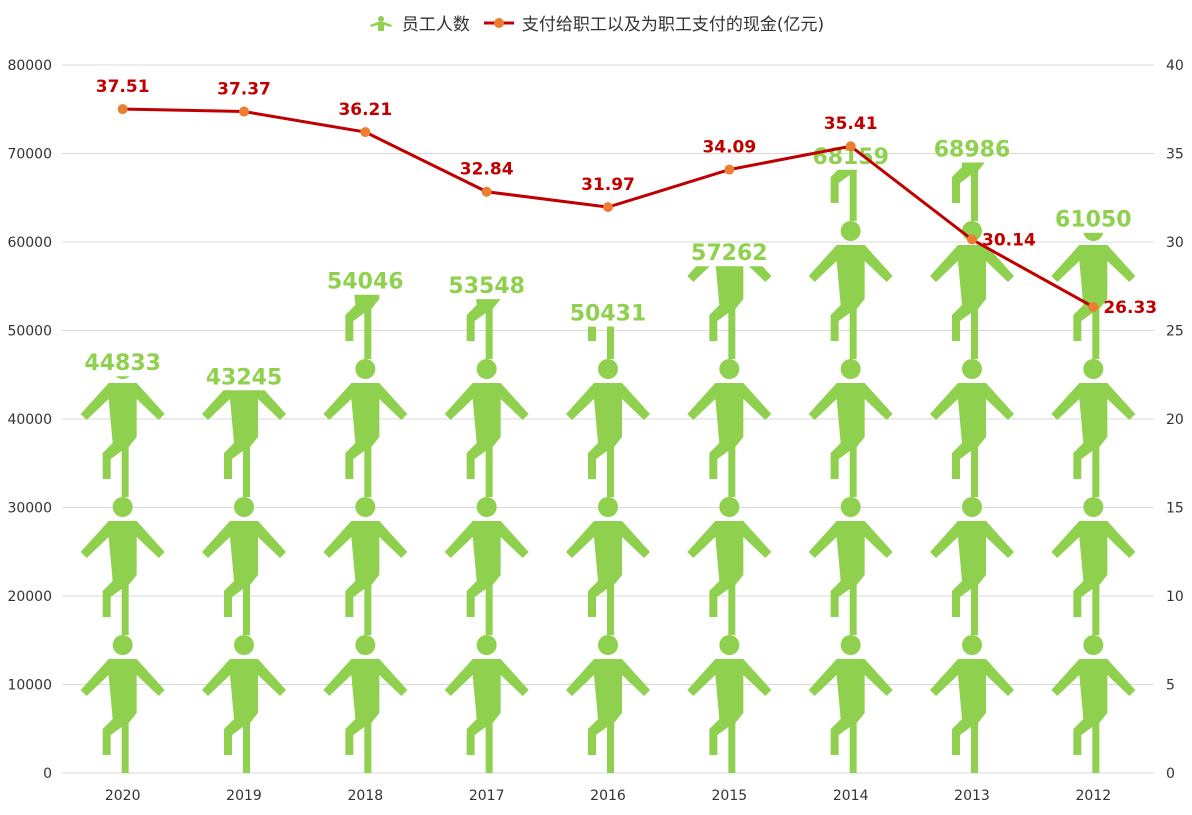 This screenshot has height=815, width=1192. What do you see at coordinates (122, 363) in the screenshot?
I see `bar-label: 44833` at bounding box center [122, 363].